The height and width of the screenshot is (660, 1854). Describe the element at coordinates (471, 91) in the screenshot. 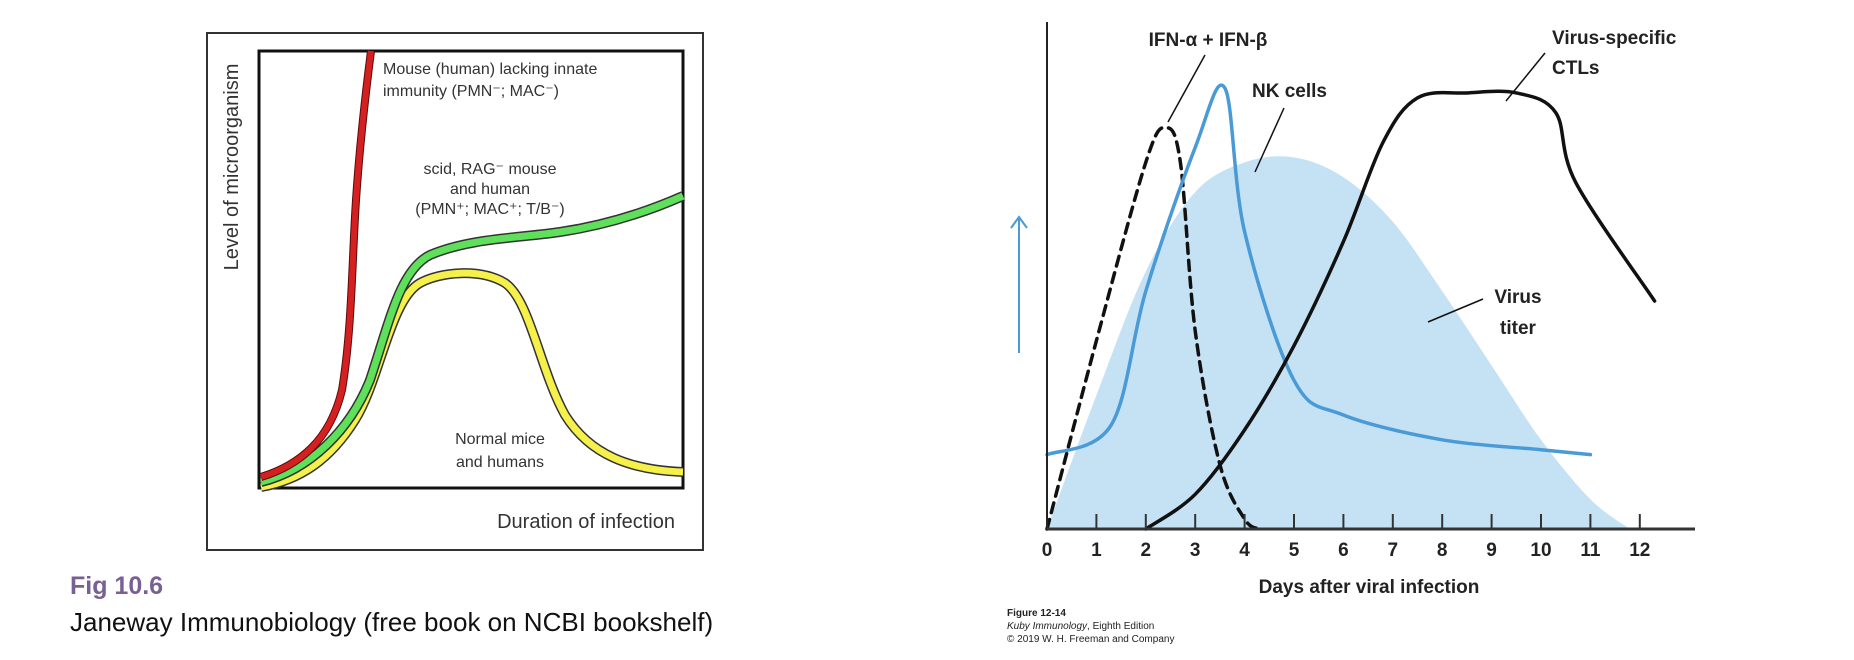

I see `label-lacking-innate-line2: immunity (PMN⁻; MAC⁻)` at that location.